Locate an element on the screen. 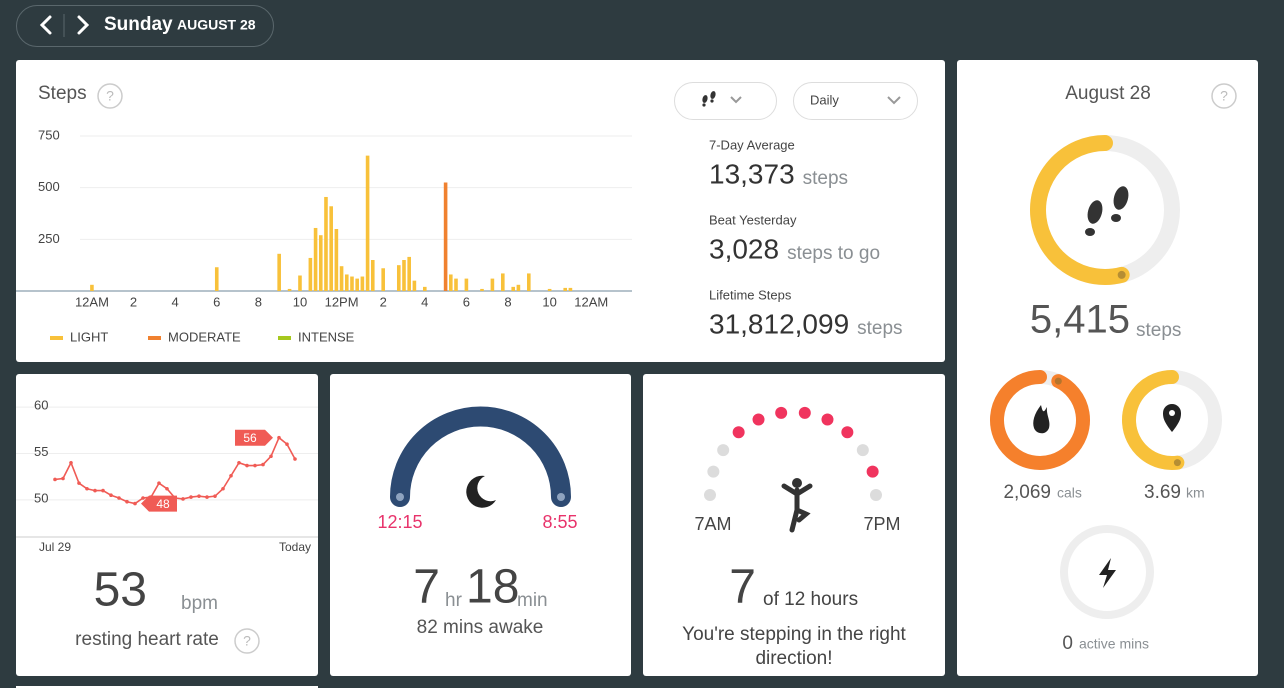 The width and height of the screenshot is (1284, 688). sleep-hours-unit: hr is located at coordinates (454, 600).